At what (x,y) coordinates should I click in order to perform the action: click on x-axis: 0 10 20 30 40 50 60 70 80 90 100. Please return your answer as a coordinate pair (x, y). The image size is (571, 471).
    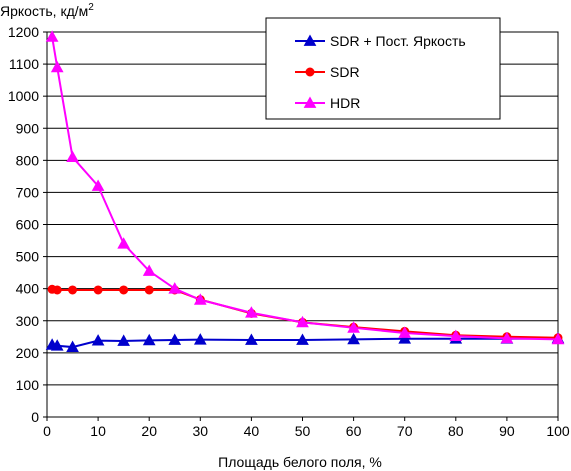
    Looking at the image, I should click on (306, 428).